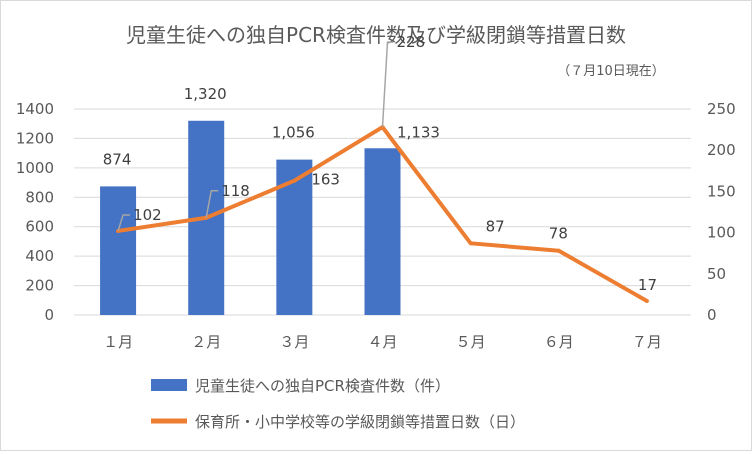  Describe the element at coordinates (495, 226) in the screenshot. I see `line-data-label: 87` at that location.